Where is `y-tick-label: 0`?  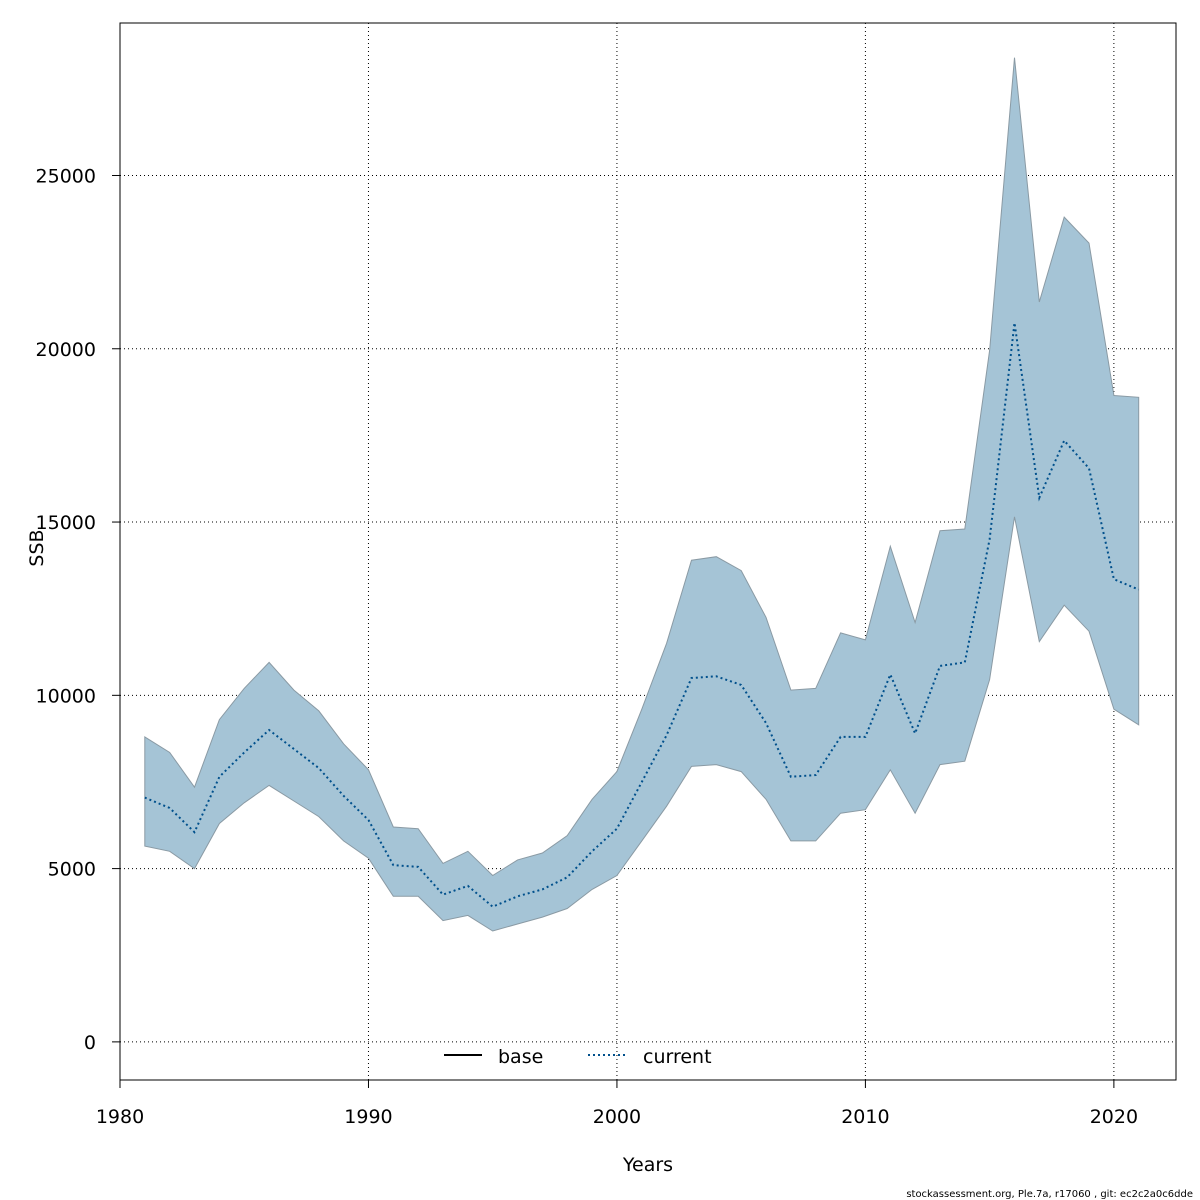
y-tick-label: 0 is located at coordinates (90, 1043).